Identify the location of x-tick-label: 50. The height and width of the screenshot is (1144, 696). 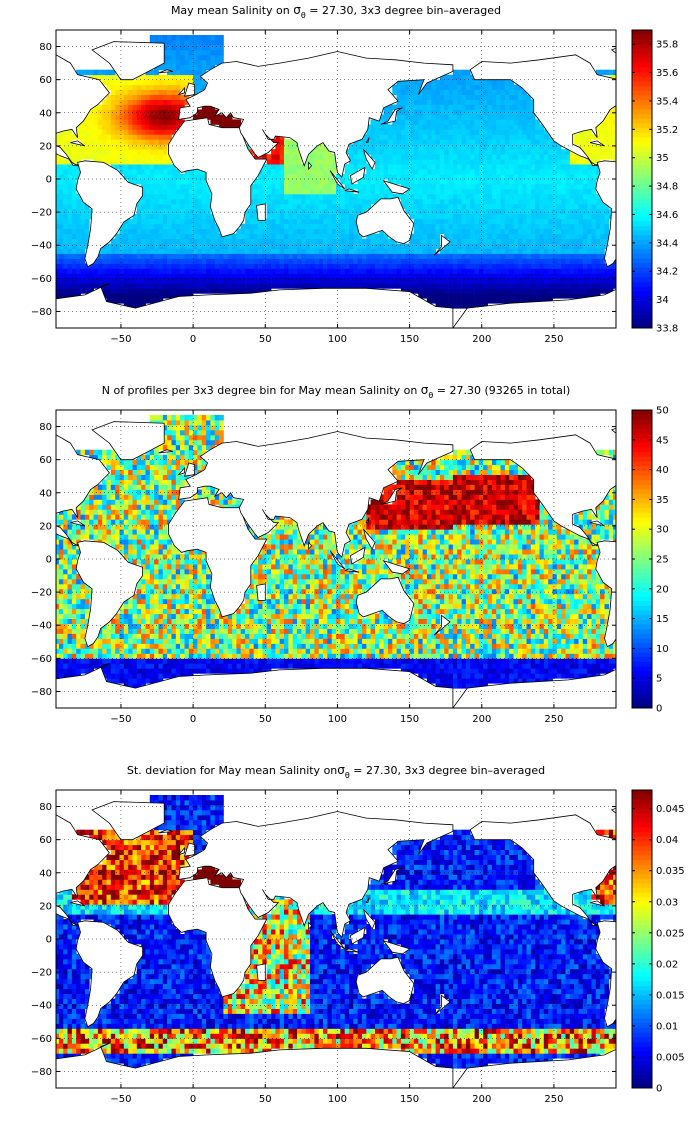
(265, 339).